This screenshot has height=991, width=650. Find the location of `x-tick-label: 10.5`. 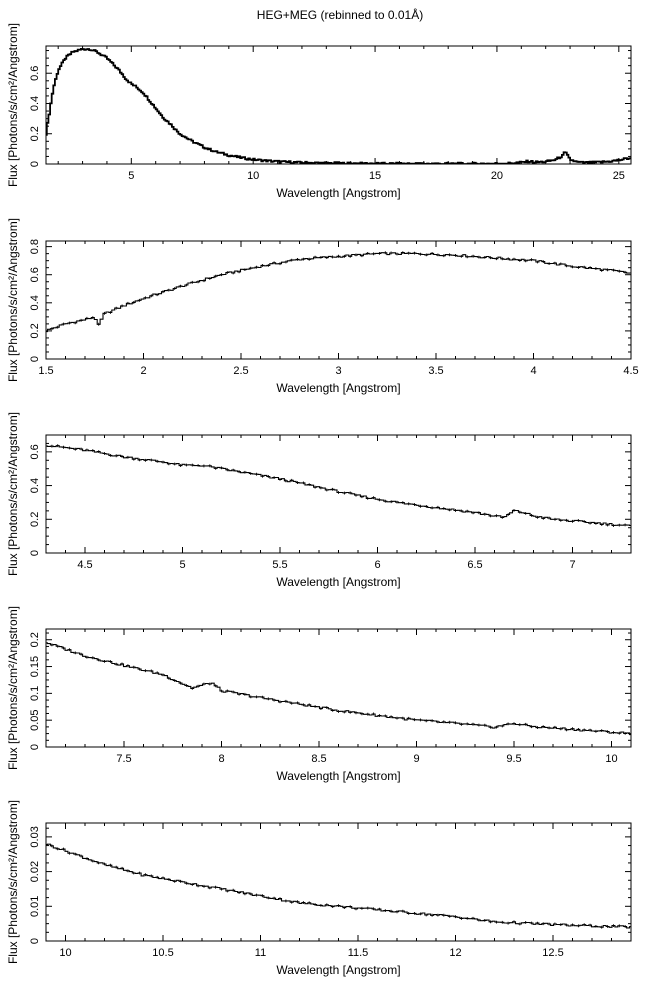

x-tick-label: 10.5 is located at coordinates (162, 953).